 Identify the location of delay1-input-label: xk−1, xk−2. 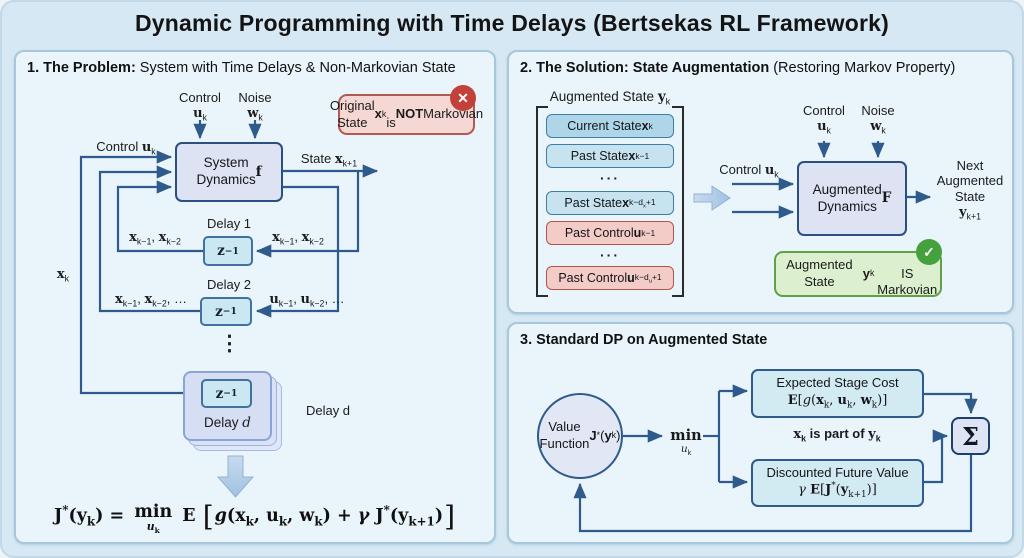
(298, 238).